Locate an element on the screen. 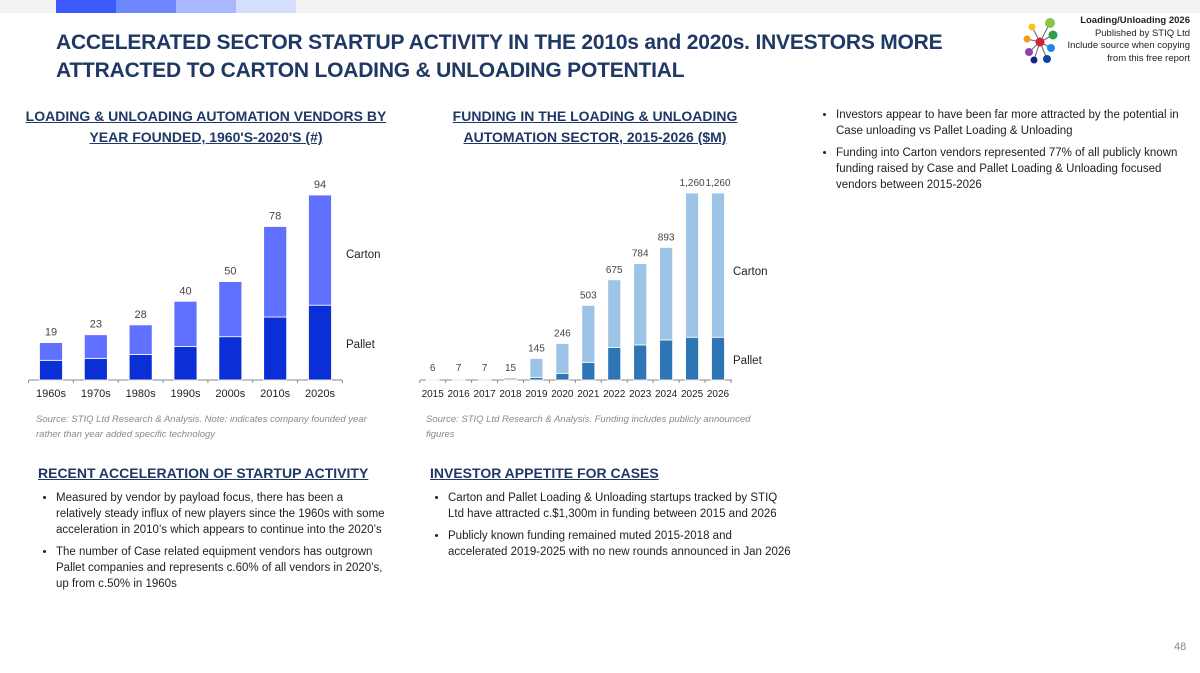  x-tick-label: 2020s is located at coordinates (320, 394).